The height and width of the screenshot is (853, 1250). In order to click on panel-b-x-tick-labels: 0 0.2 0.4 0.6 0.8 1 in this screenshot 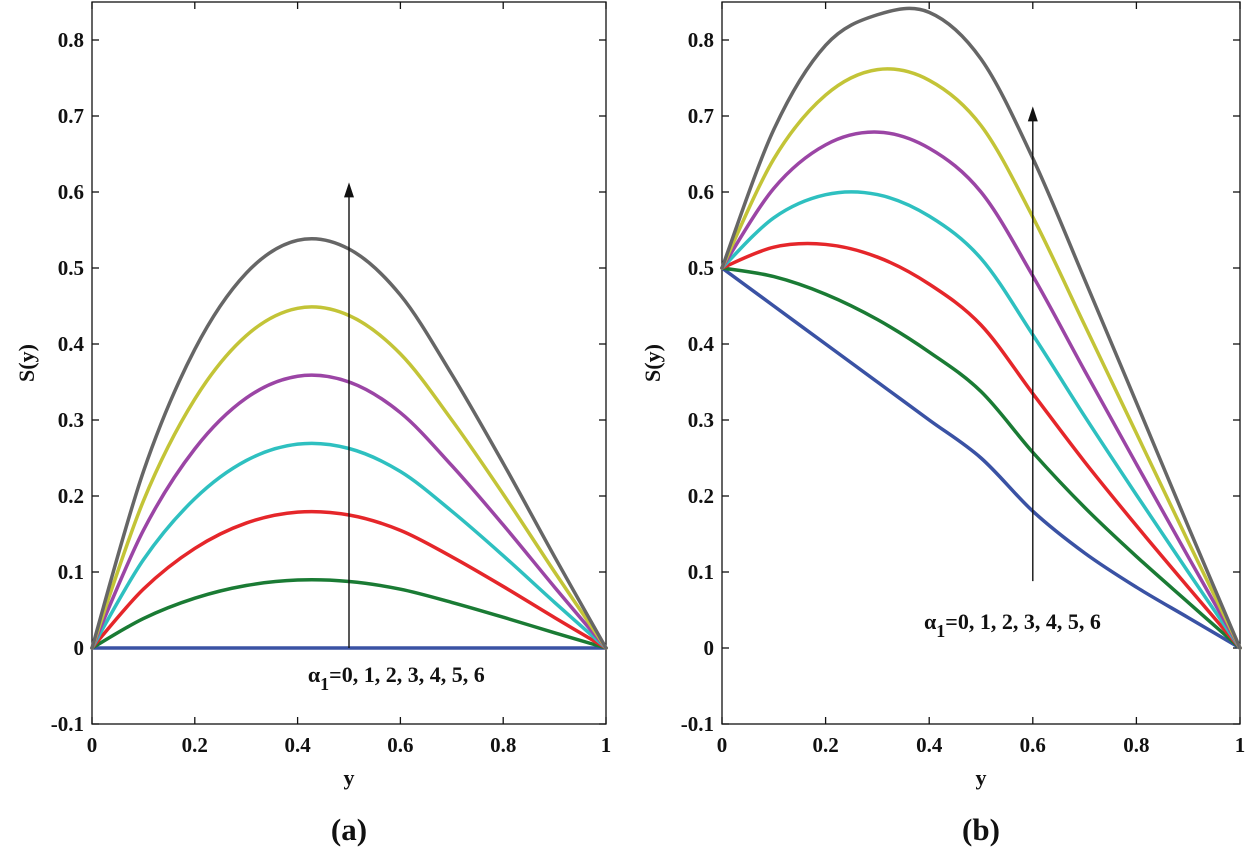, I will do `click(981, 745)`.